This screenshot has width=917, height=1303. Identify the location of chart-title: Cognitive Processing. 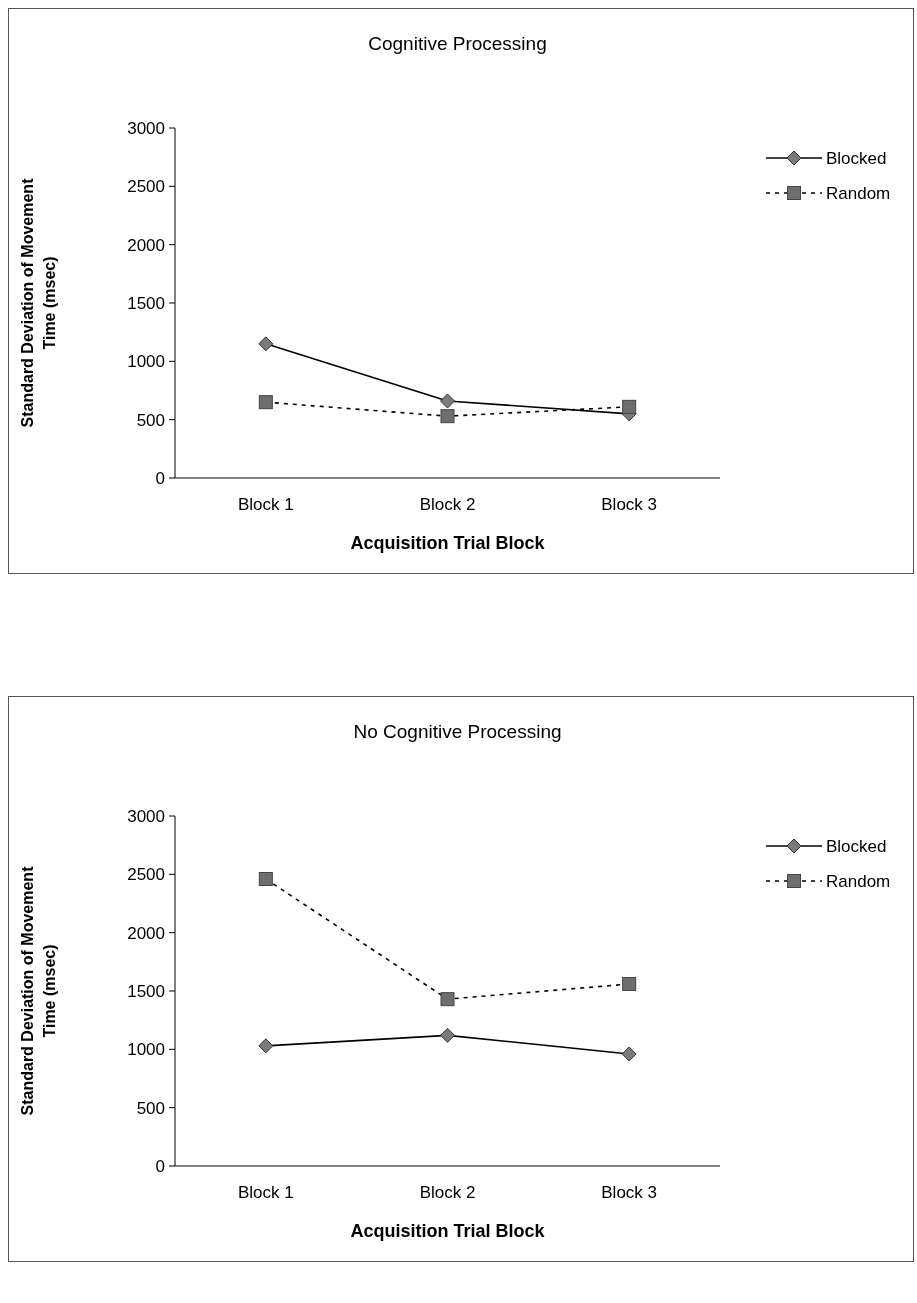
(457, 43).